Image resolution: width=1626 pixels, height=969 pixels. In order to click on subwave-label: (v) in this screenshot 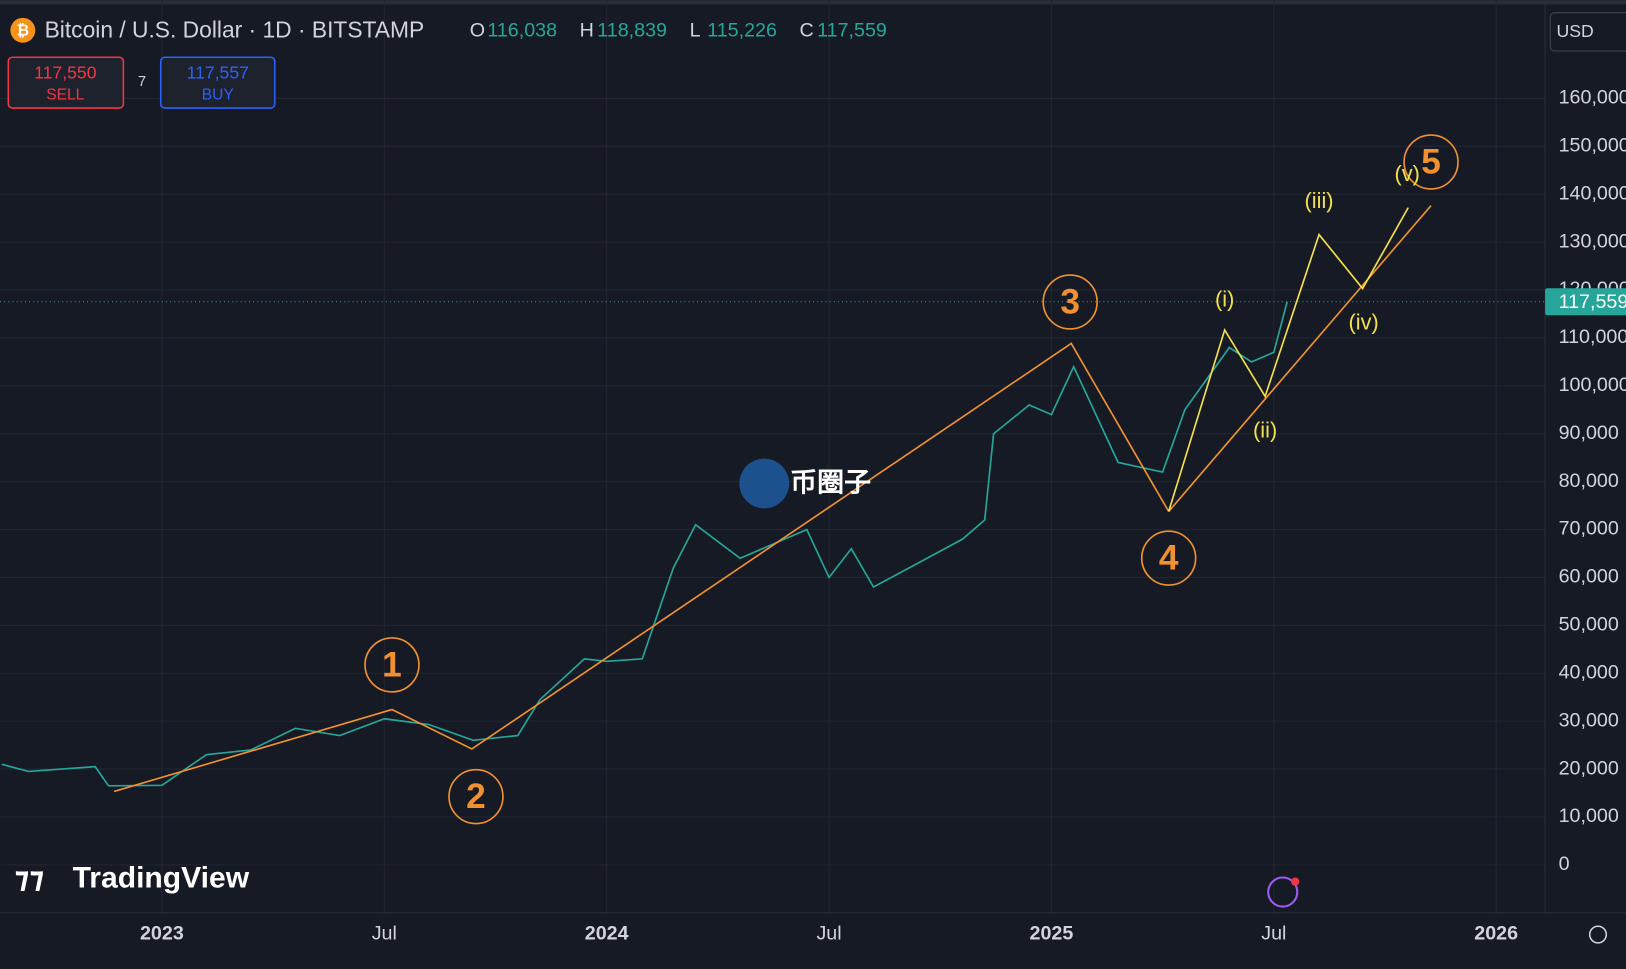, I will do `click(1406, 173)`.